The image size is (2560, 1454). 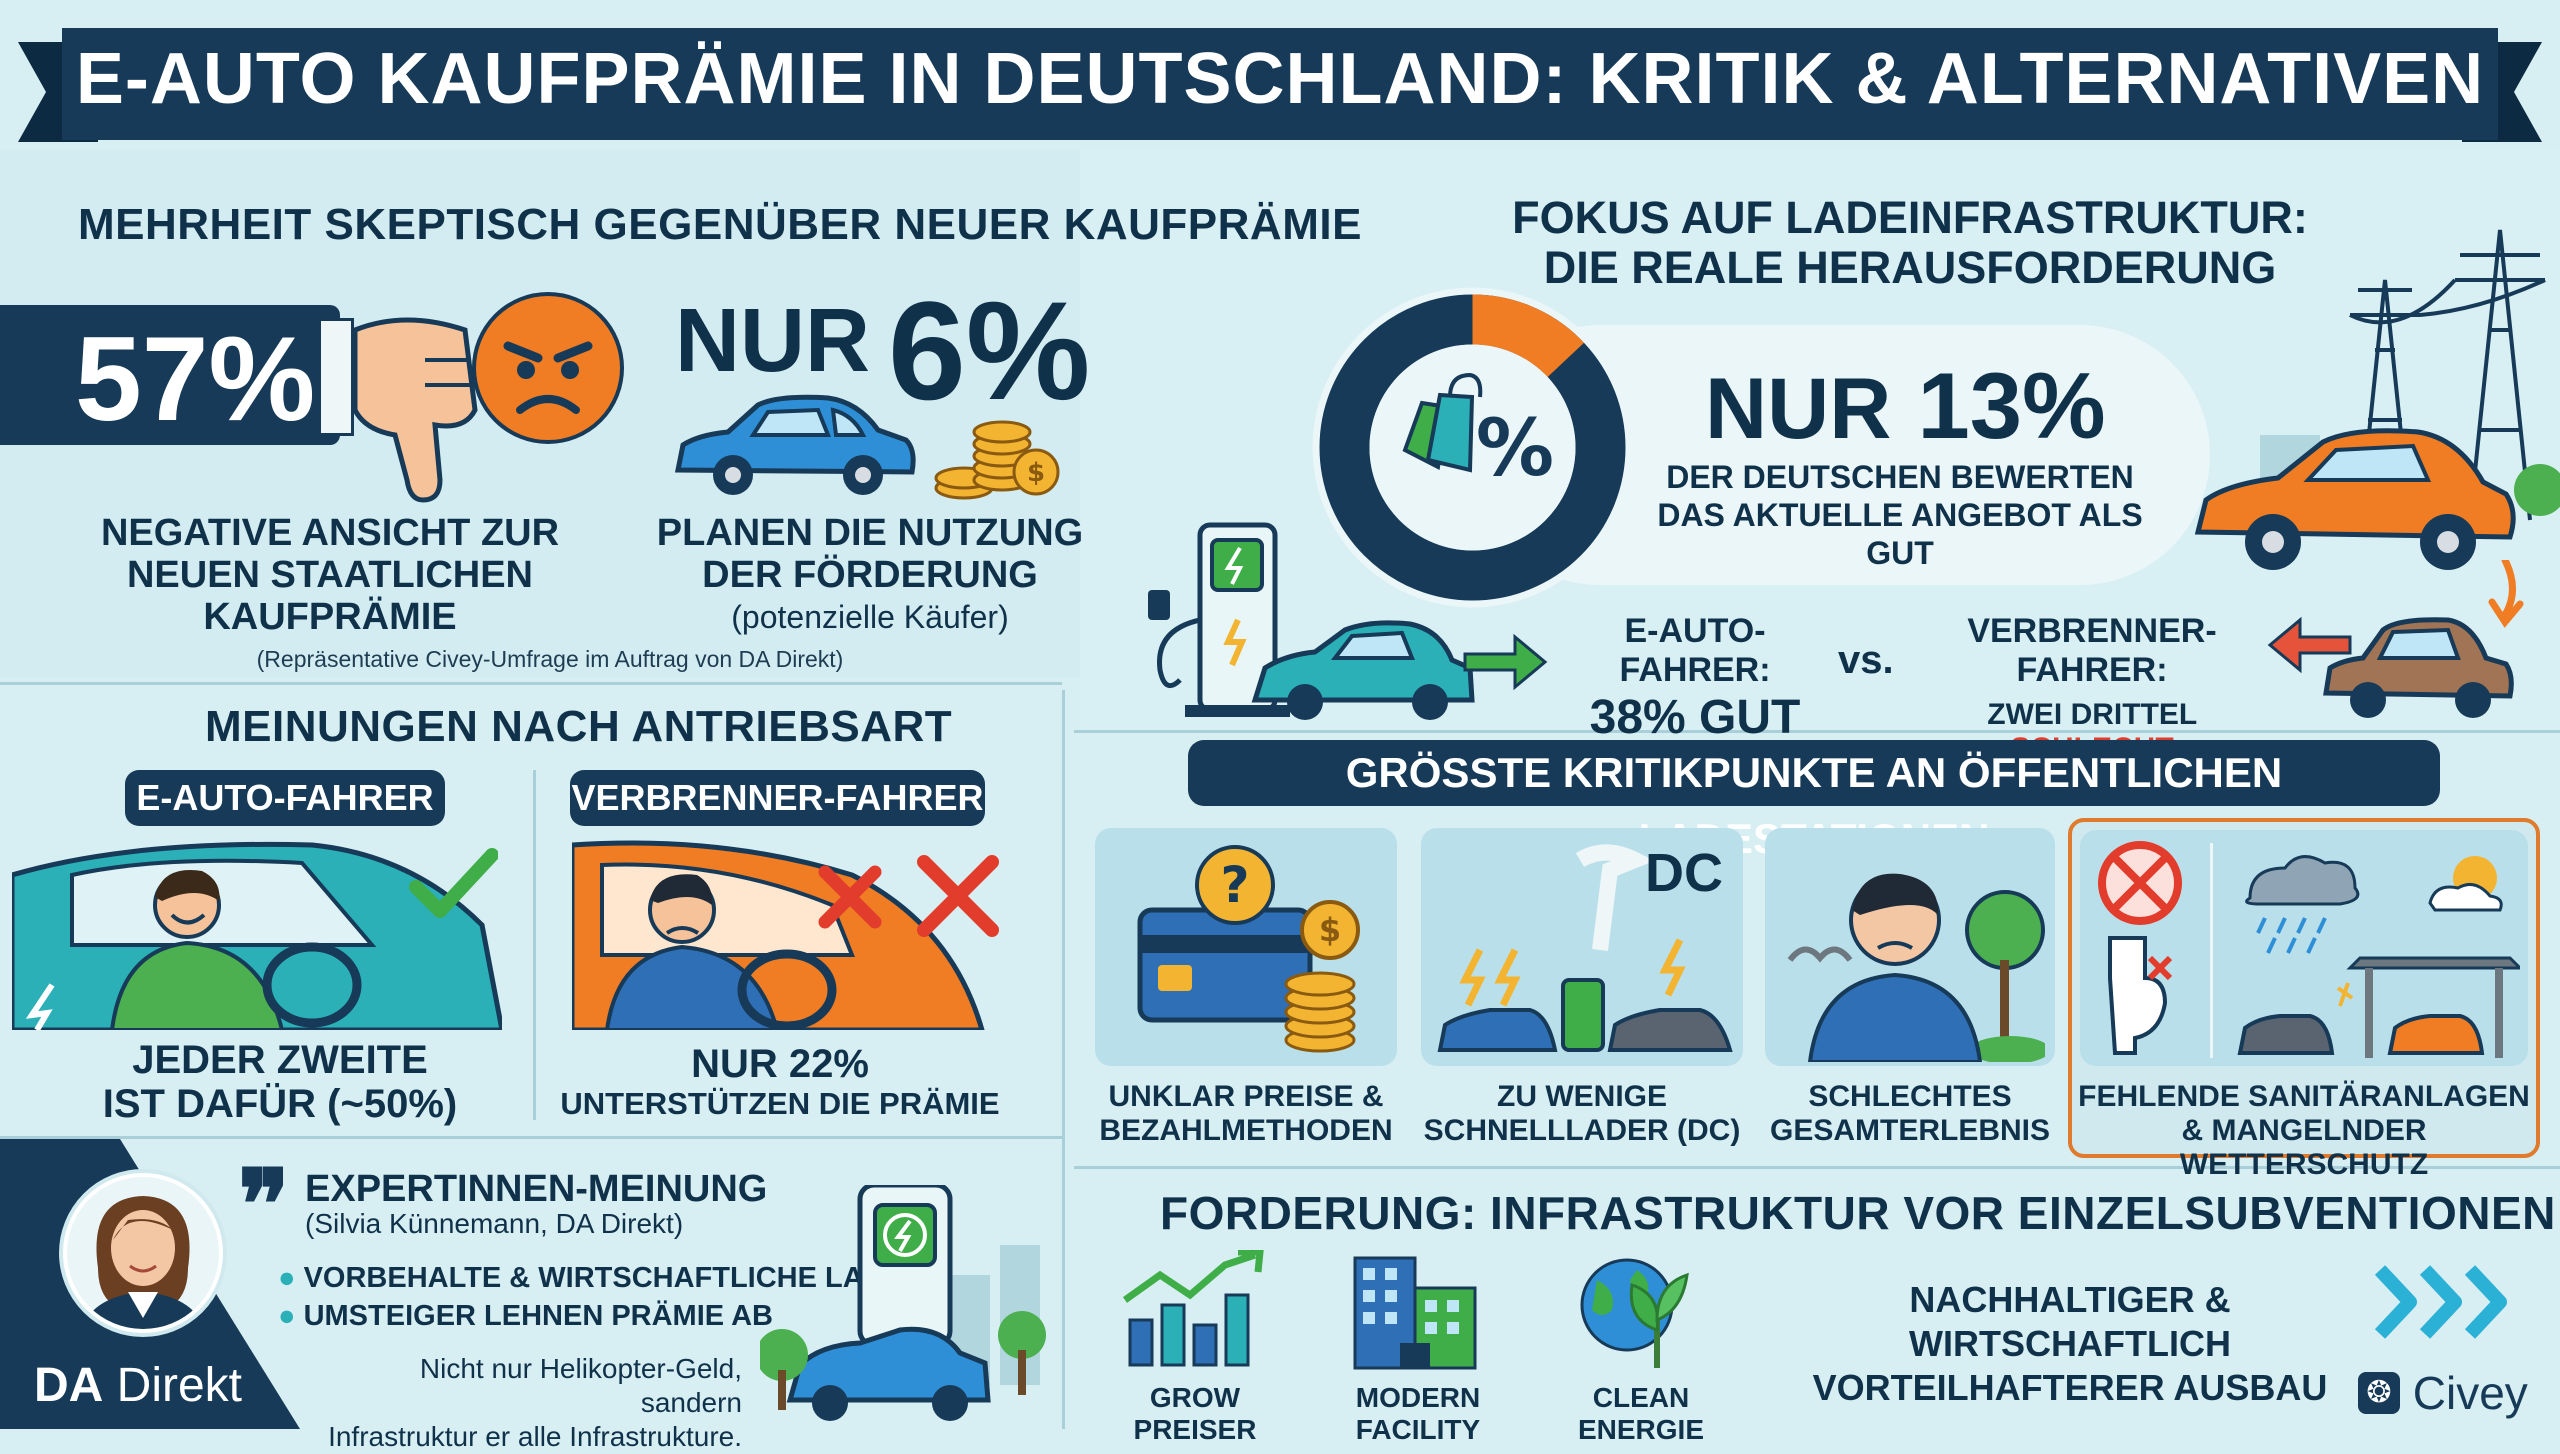 What do you see at coordinates (1695, 717) in the screenshot?
I see `ev-driver-value: 38% GUT` at bounding box center [1695, 717].